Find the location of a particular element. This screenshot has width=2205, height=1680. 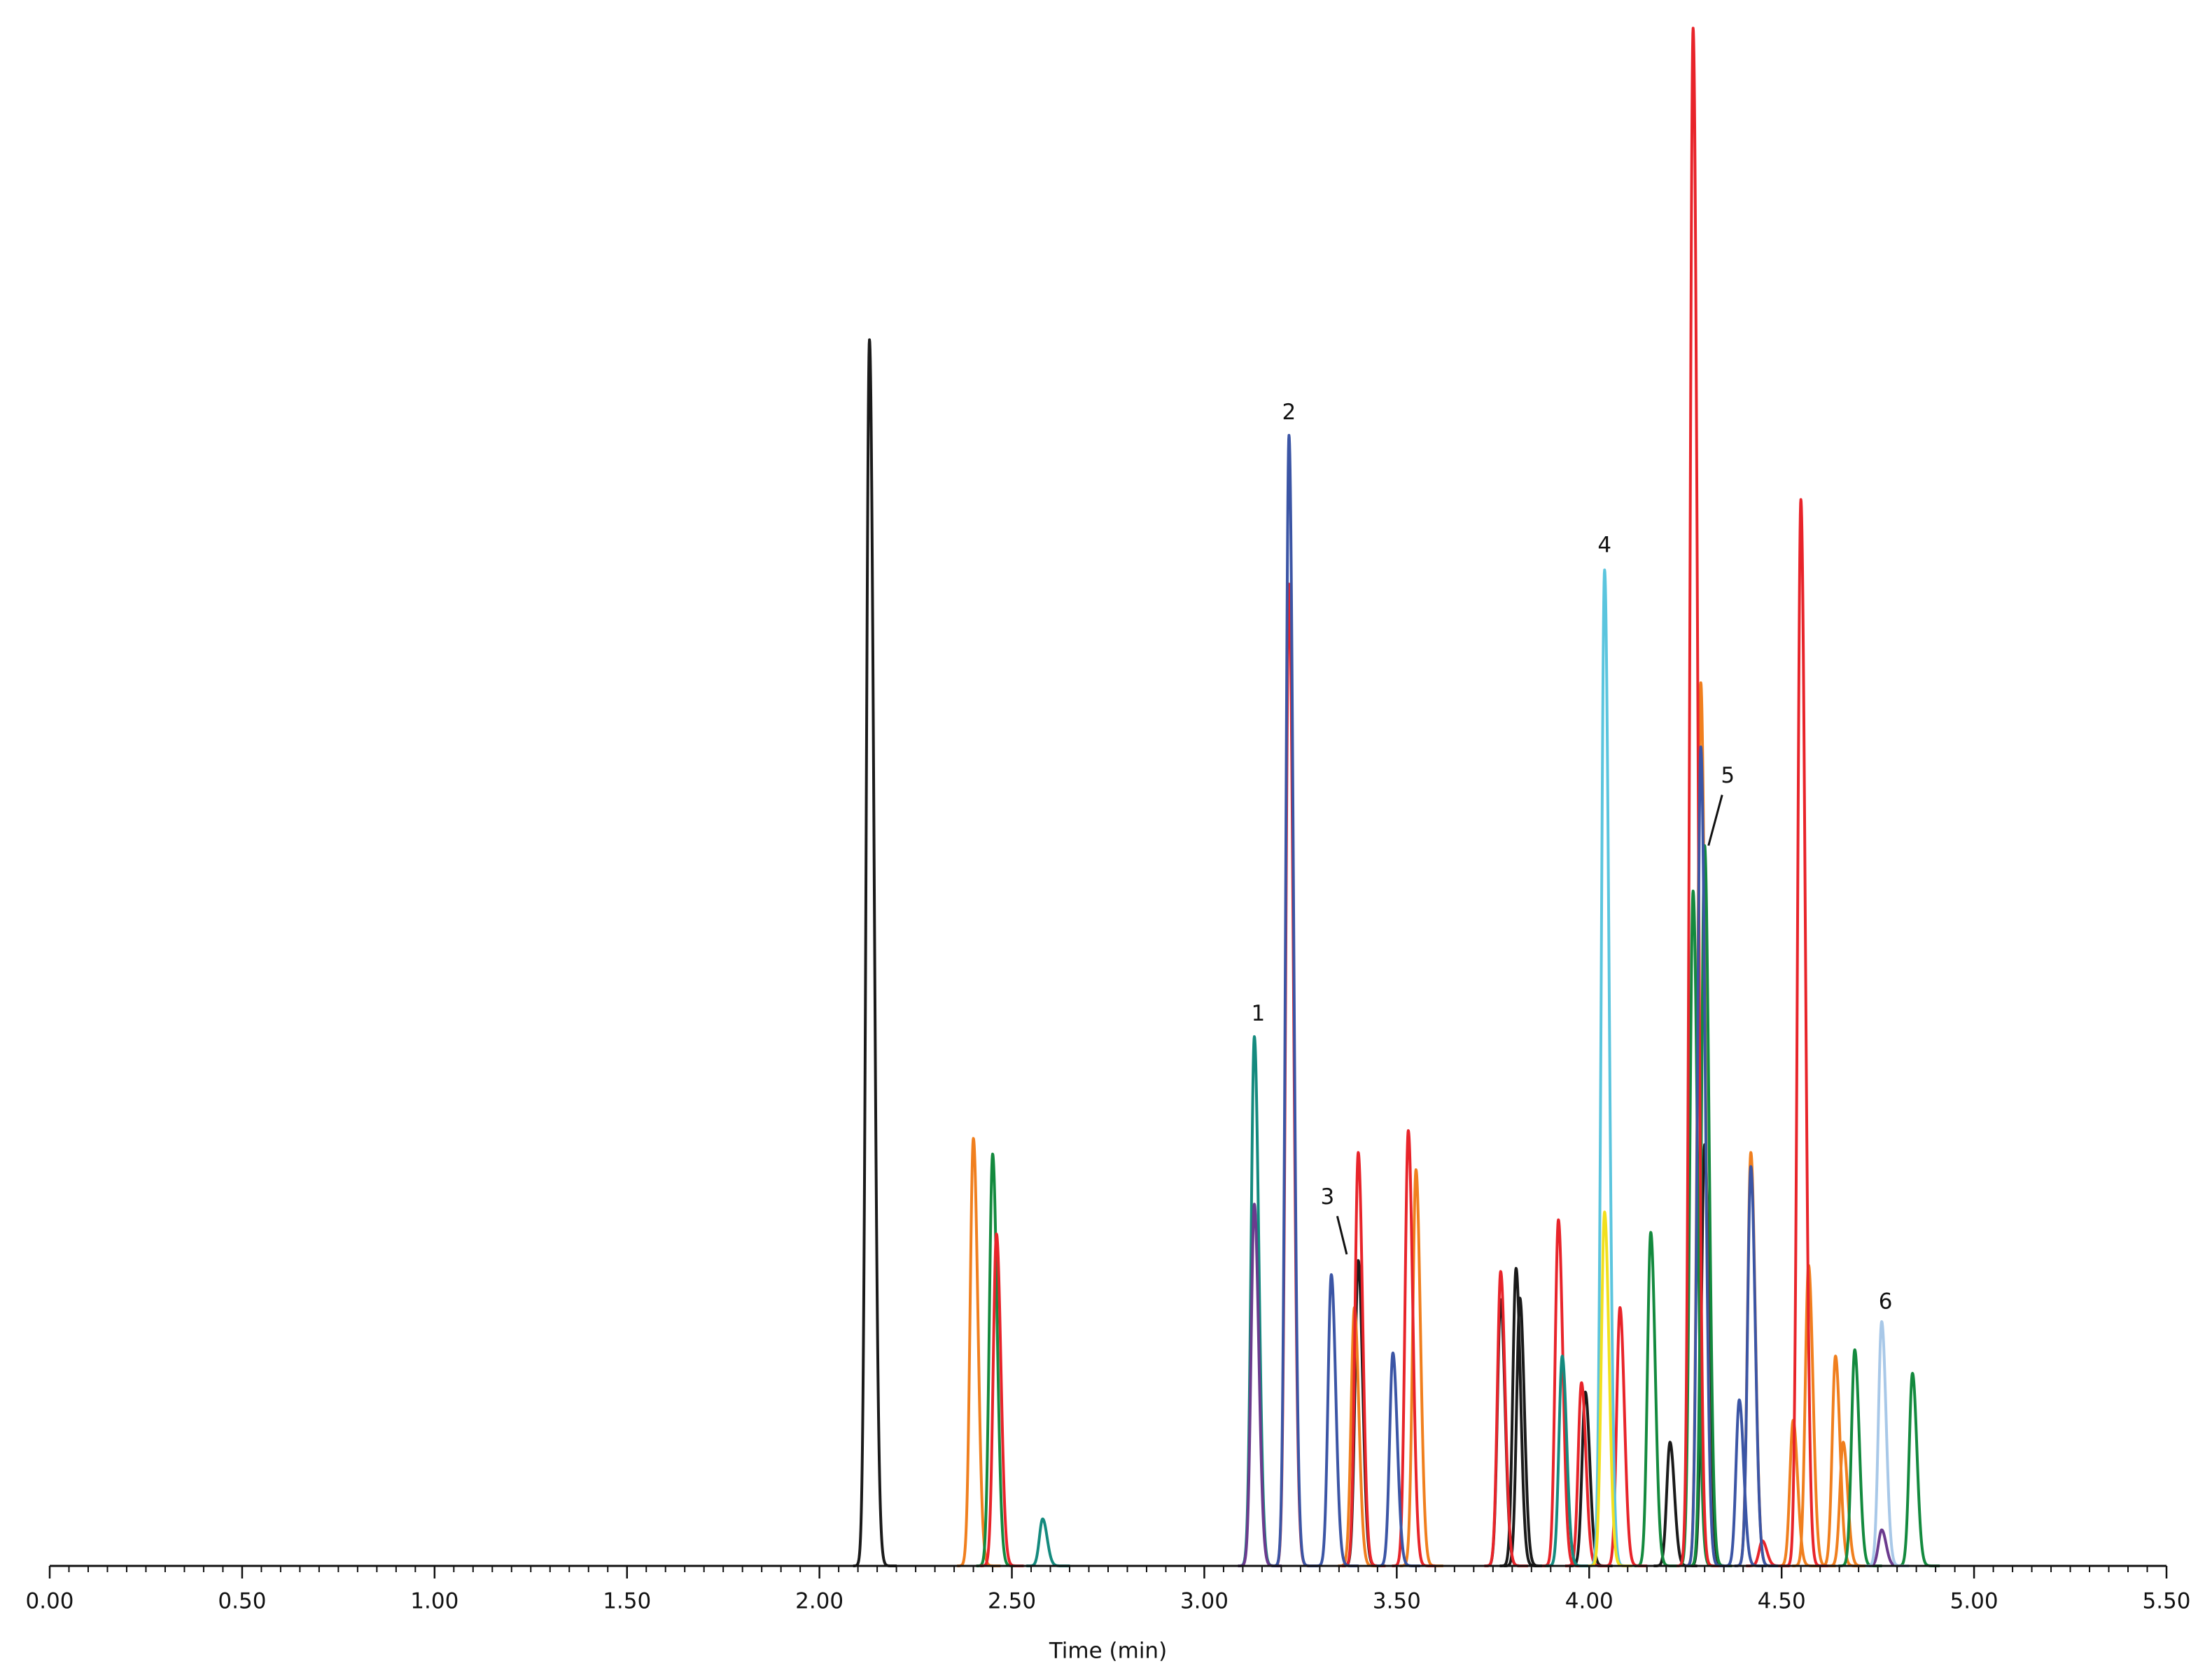

peak-label: 1 is located at coordinates (1259, 1013).